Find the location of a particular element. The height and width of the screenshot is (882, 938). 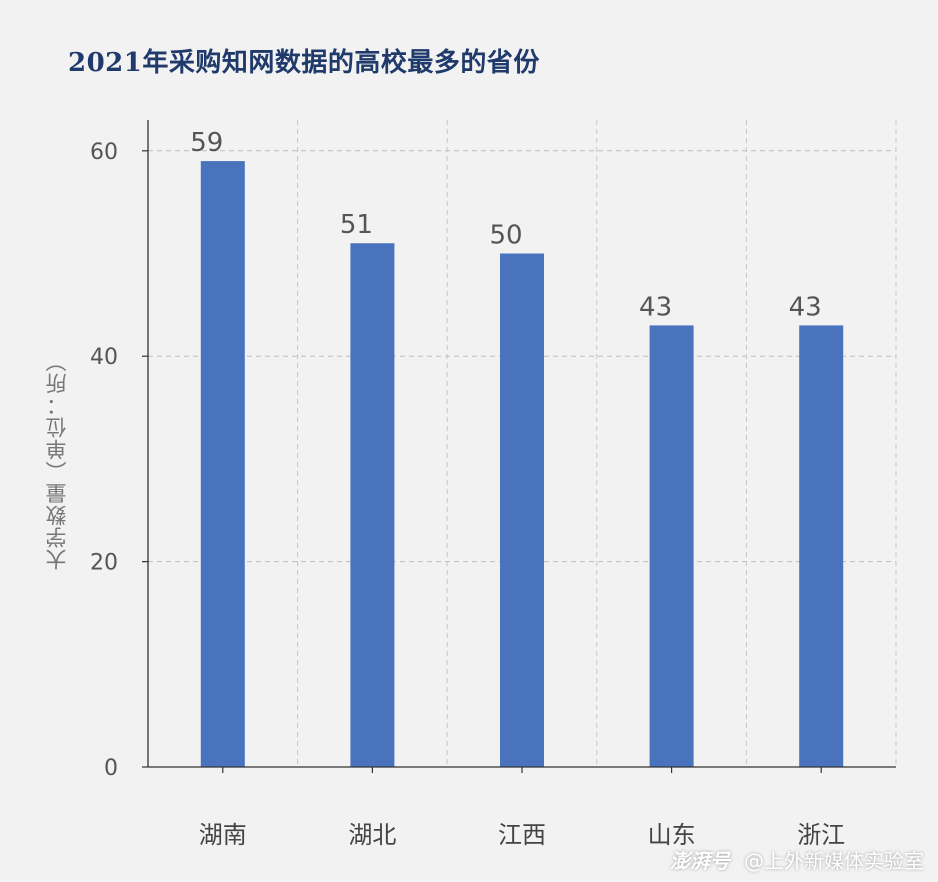

data-label-4: 43 is located at coordinates (805, 307).